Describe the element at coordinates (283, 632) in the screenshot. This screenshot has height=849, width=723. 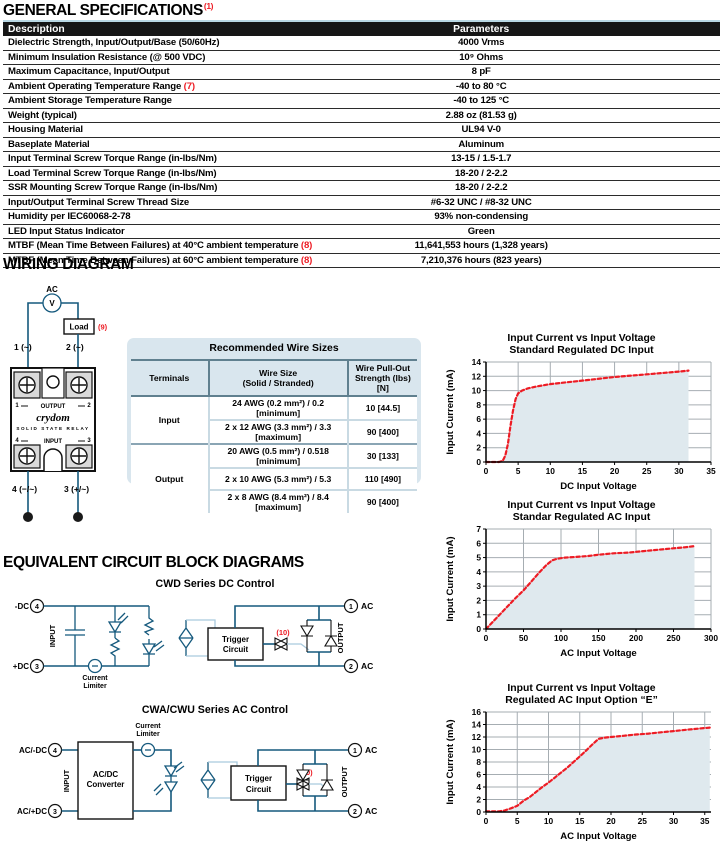
I see `footnote-ref-10: (10)` at that location.